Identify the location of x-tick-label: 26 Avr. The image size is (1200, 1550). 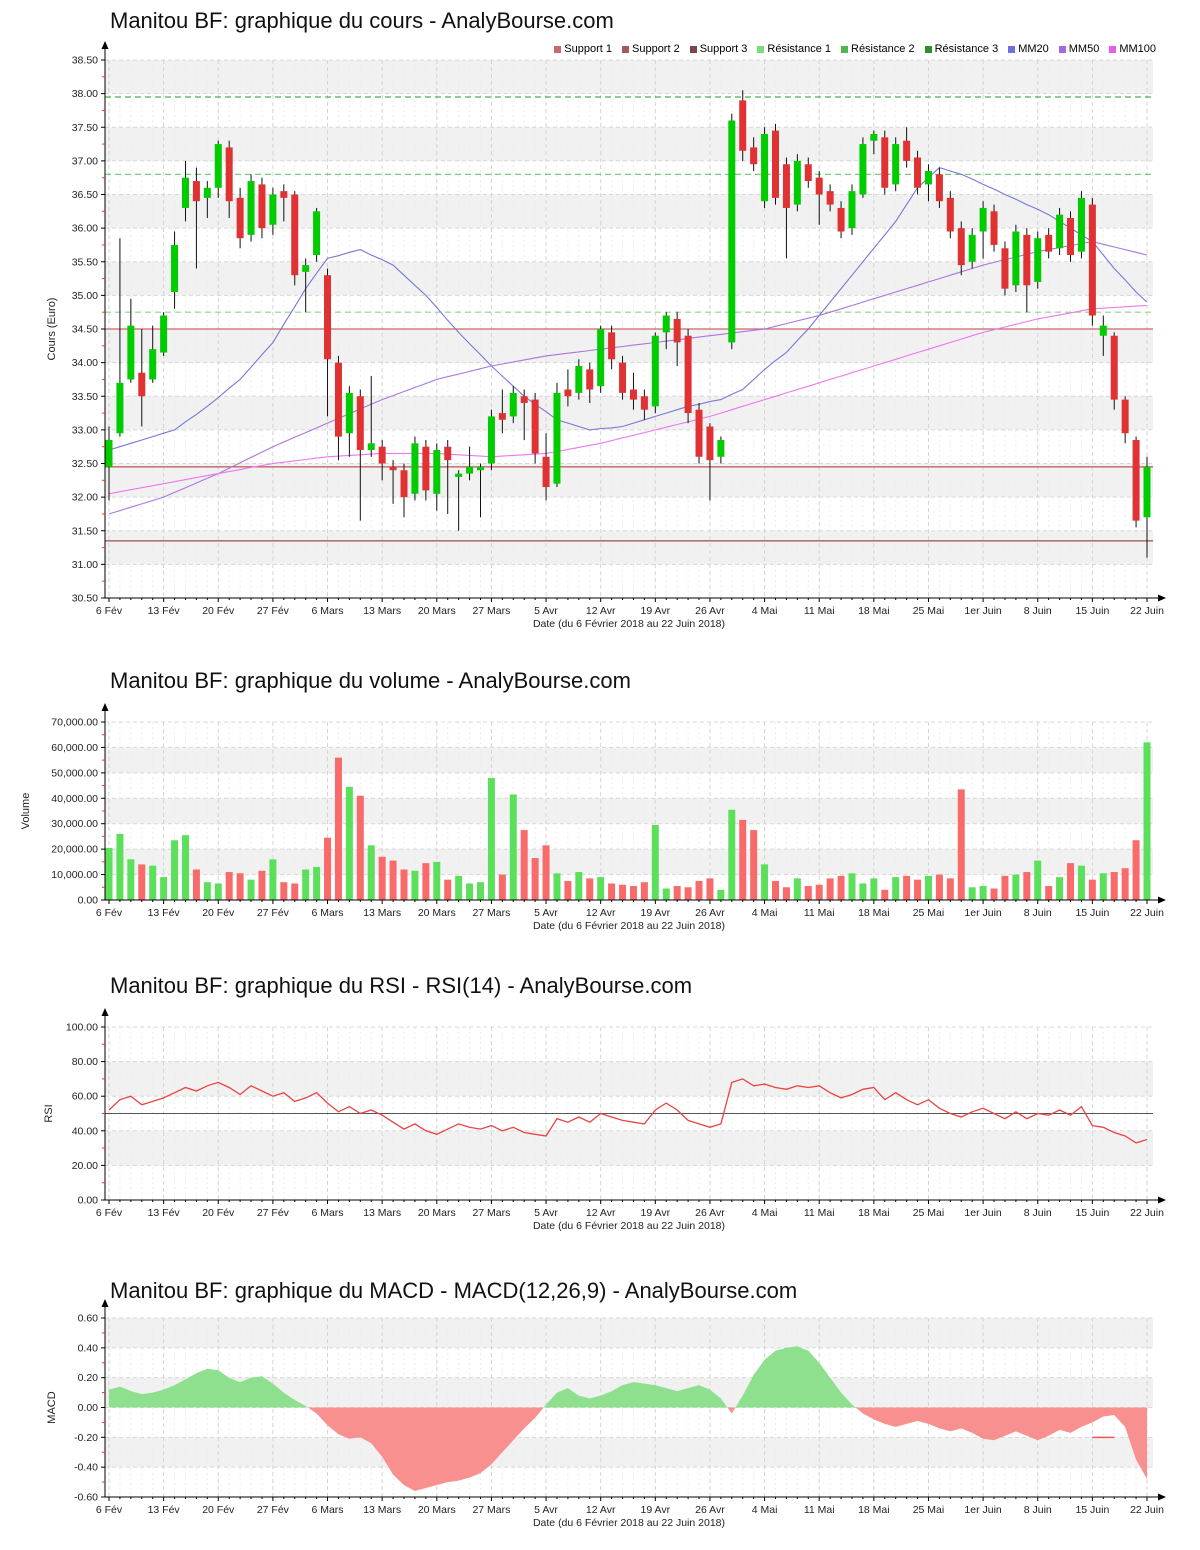
(710, 611).